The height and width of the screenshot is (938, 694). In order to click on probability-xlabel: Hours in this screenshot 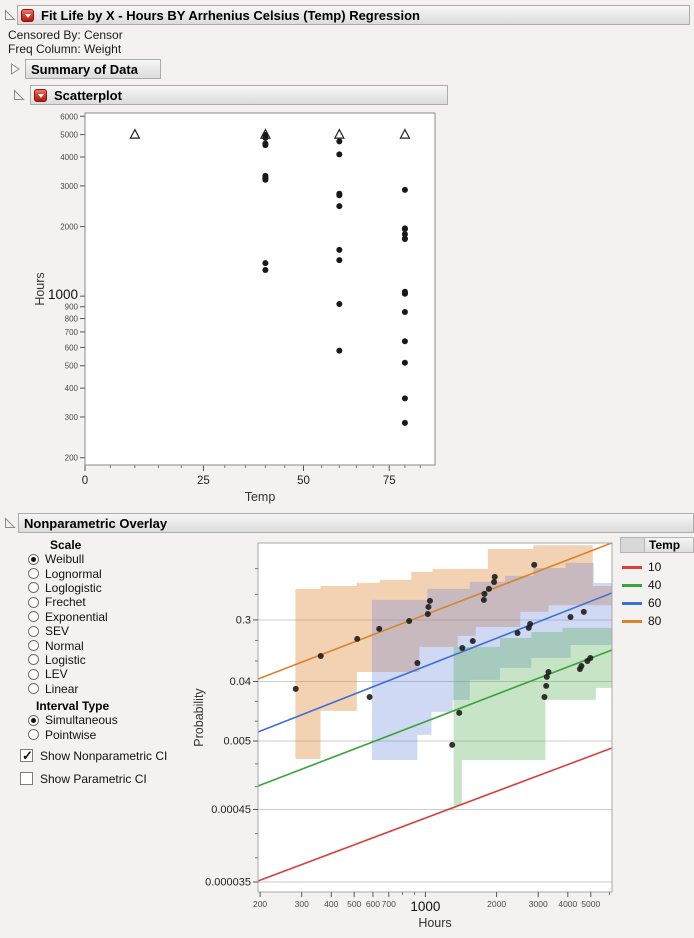, I will do `click(434, 923)`.